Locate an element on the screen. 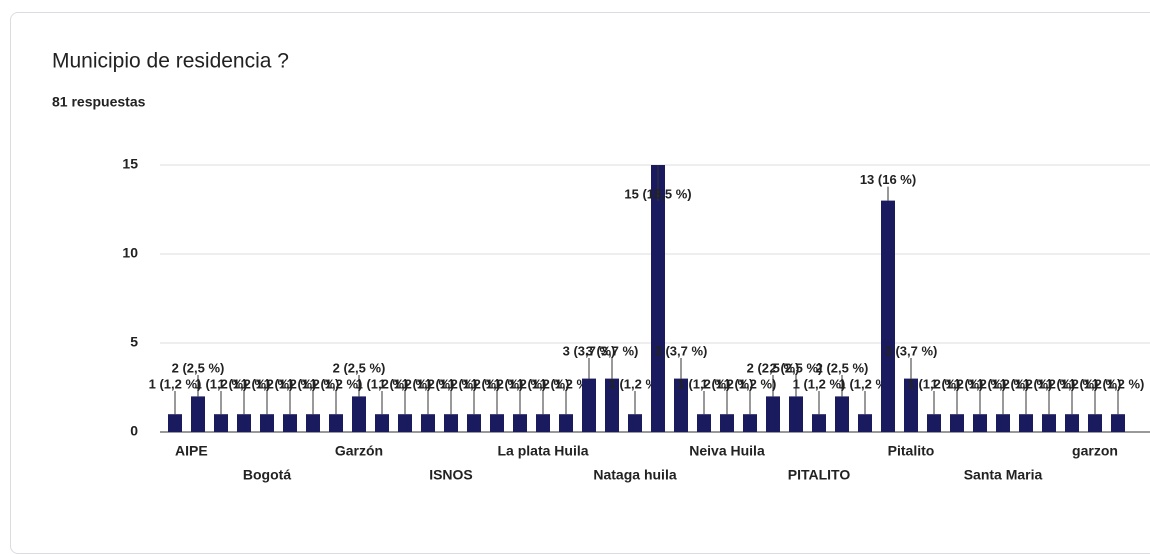 This screenshot has width=1150, height=554. y-tick-label: 10 is located at coordinates (130, 253).